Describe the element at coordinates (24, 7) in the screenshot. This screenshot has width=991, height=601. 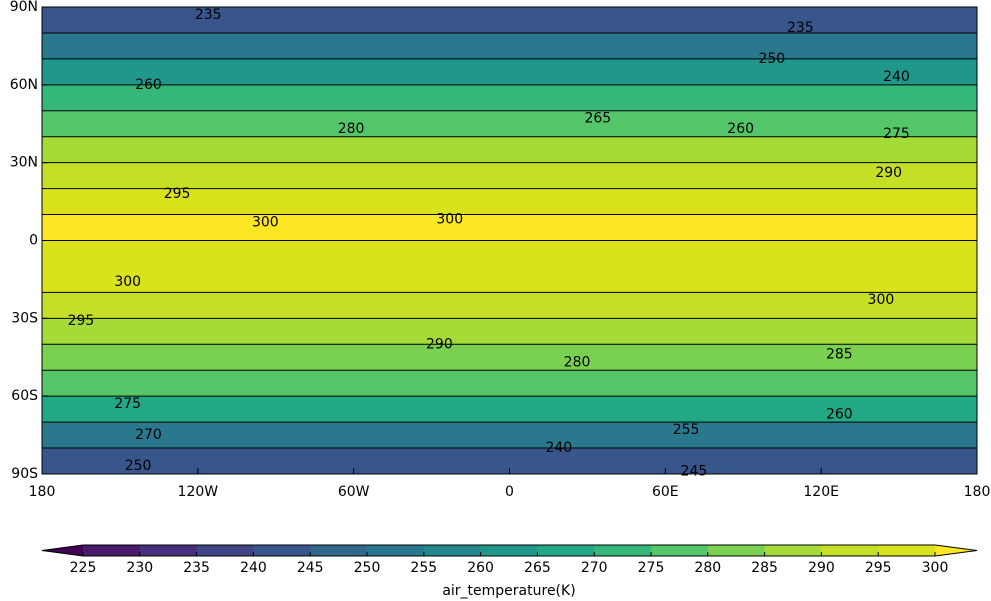
I see `y-tick-label: 90N` at that location.